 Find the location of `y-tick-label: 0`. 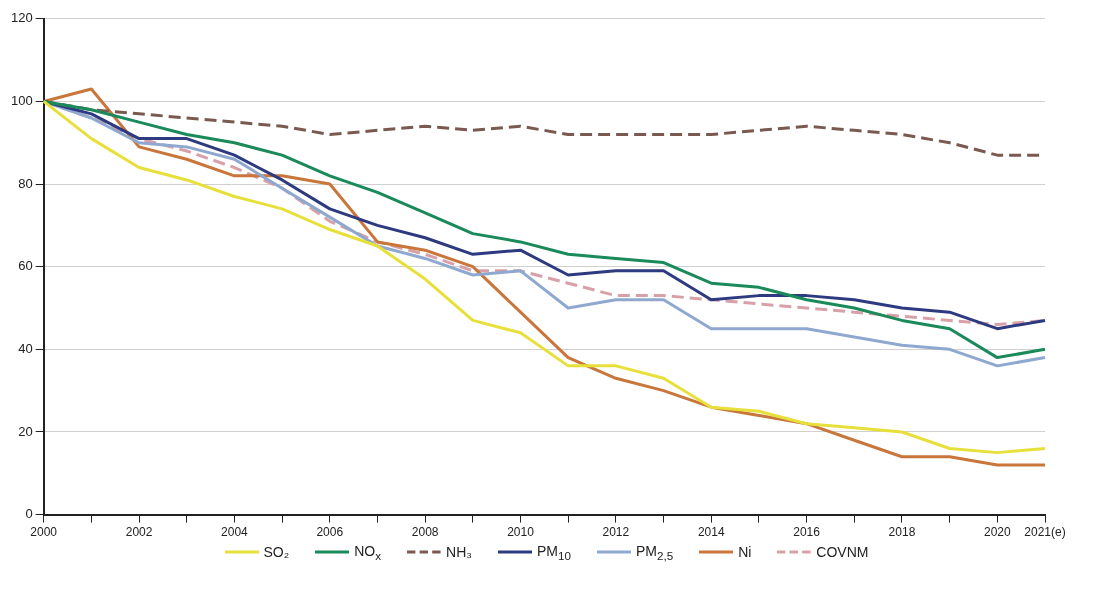

y-tick-label: 0 is located at coordinates (29, 514).